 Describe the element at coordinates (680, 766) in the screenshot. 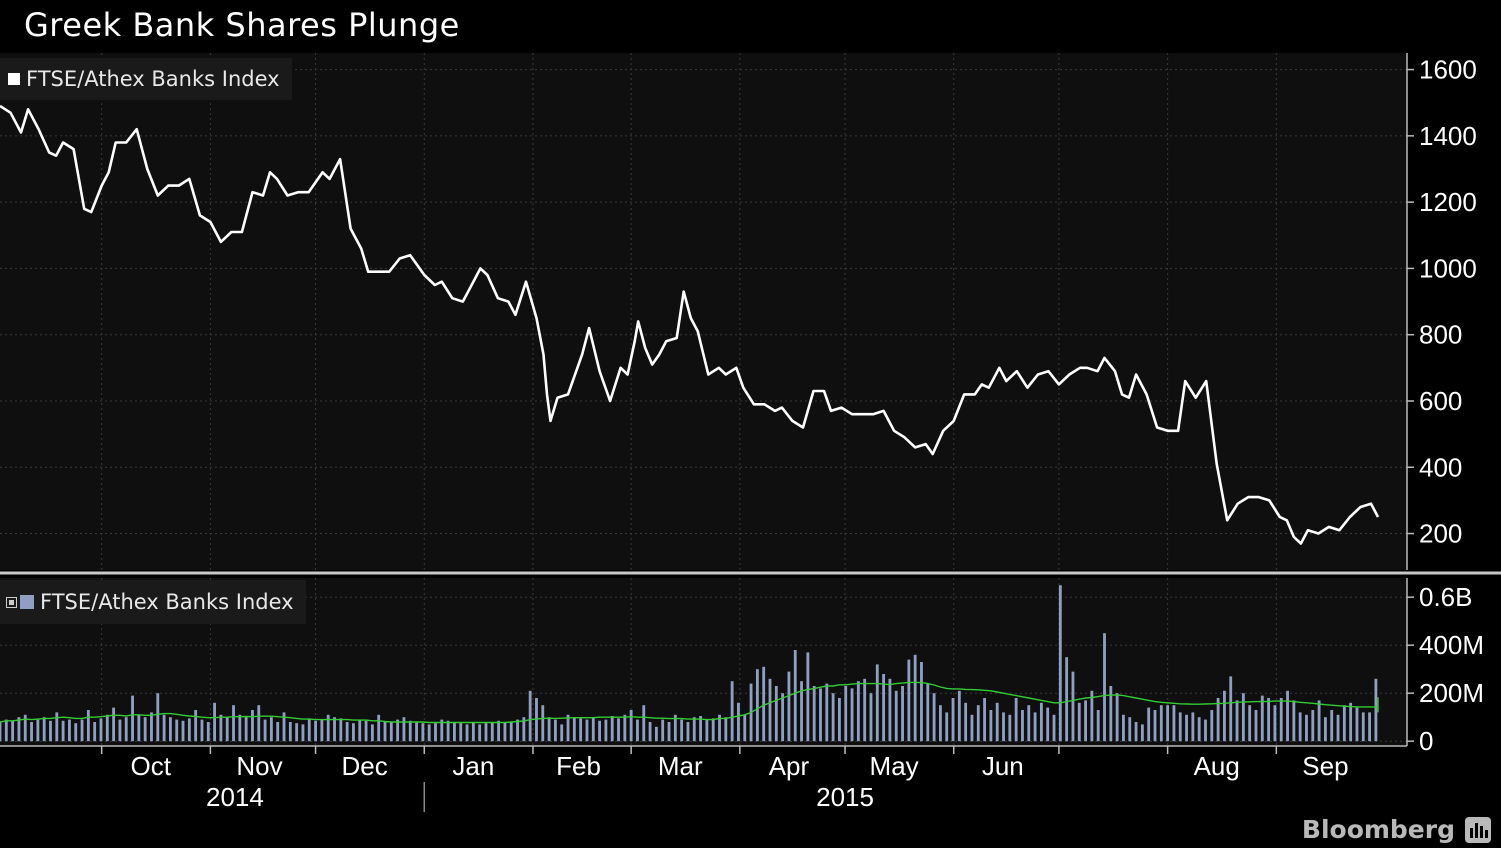

I see `month-label: Mar` at that location.